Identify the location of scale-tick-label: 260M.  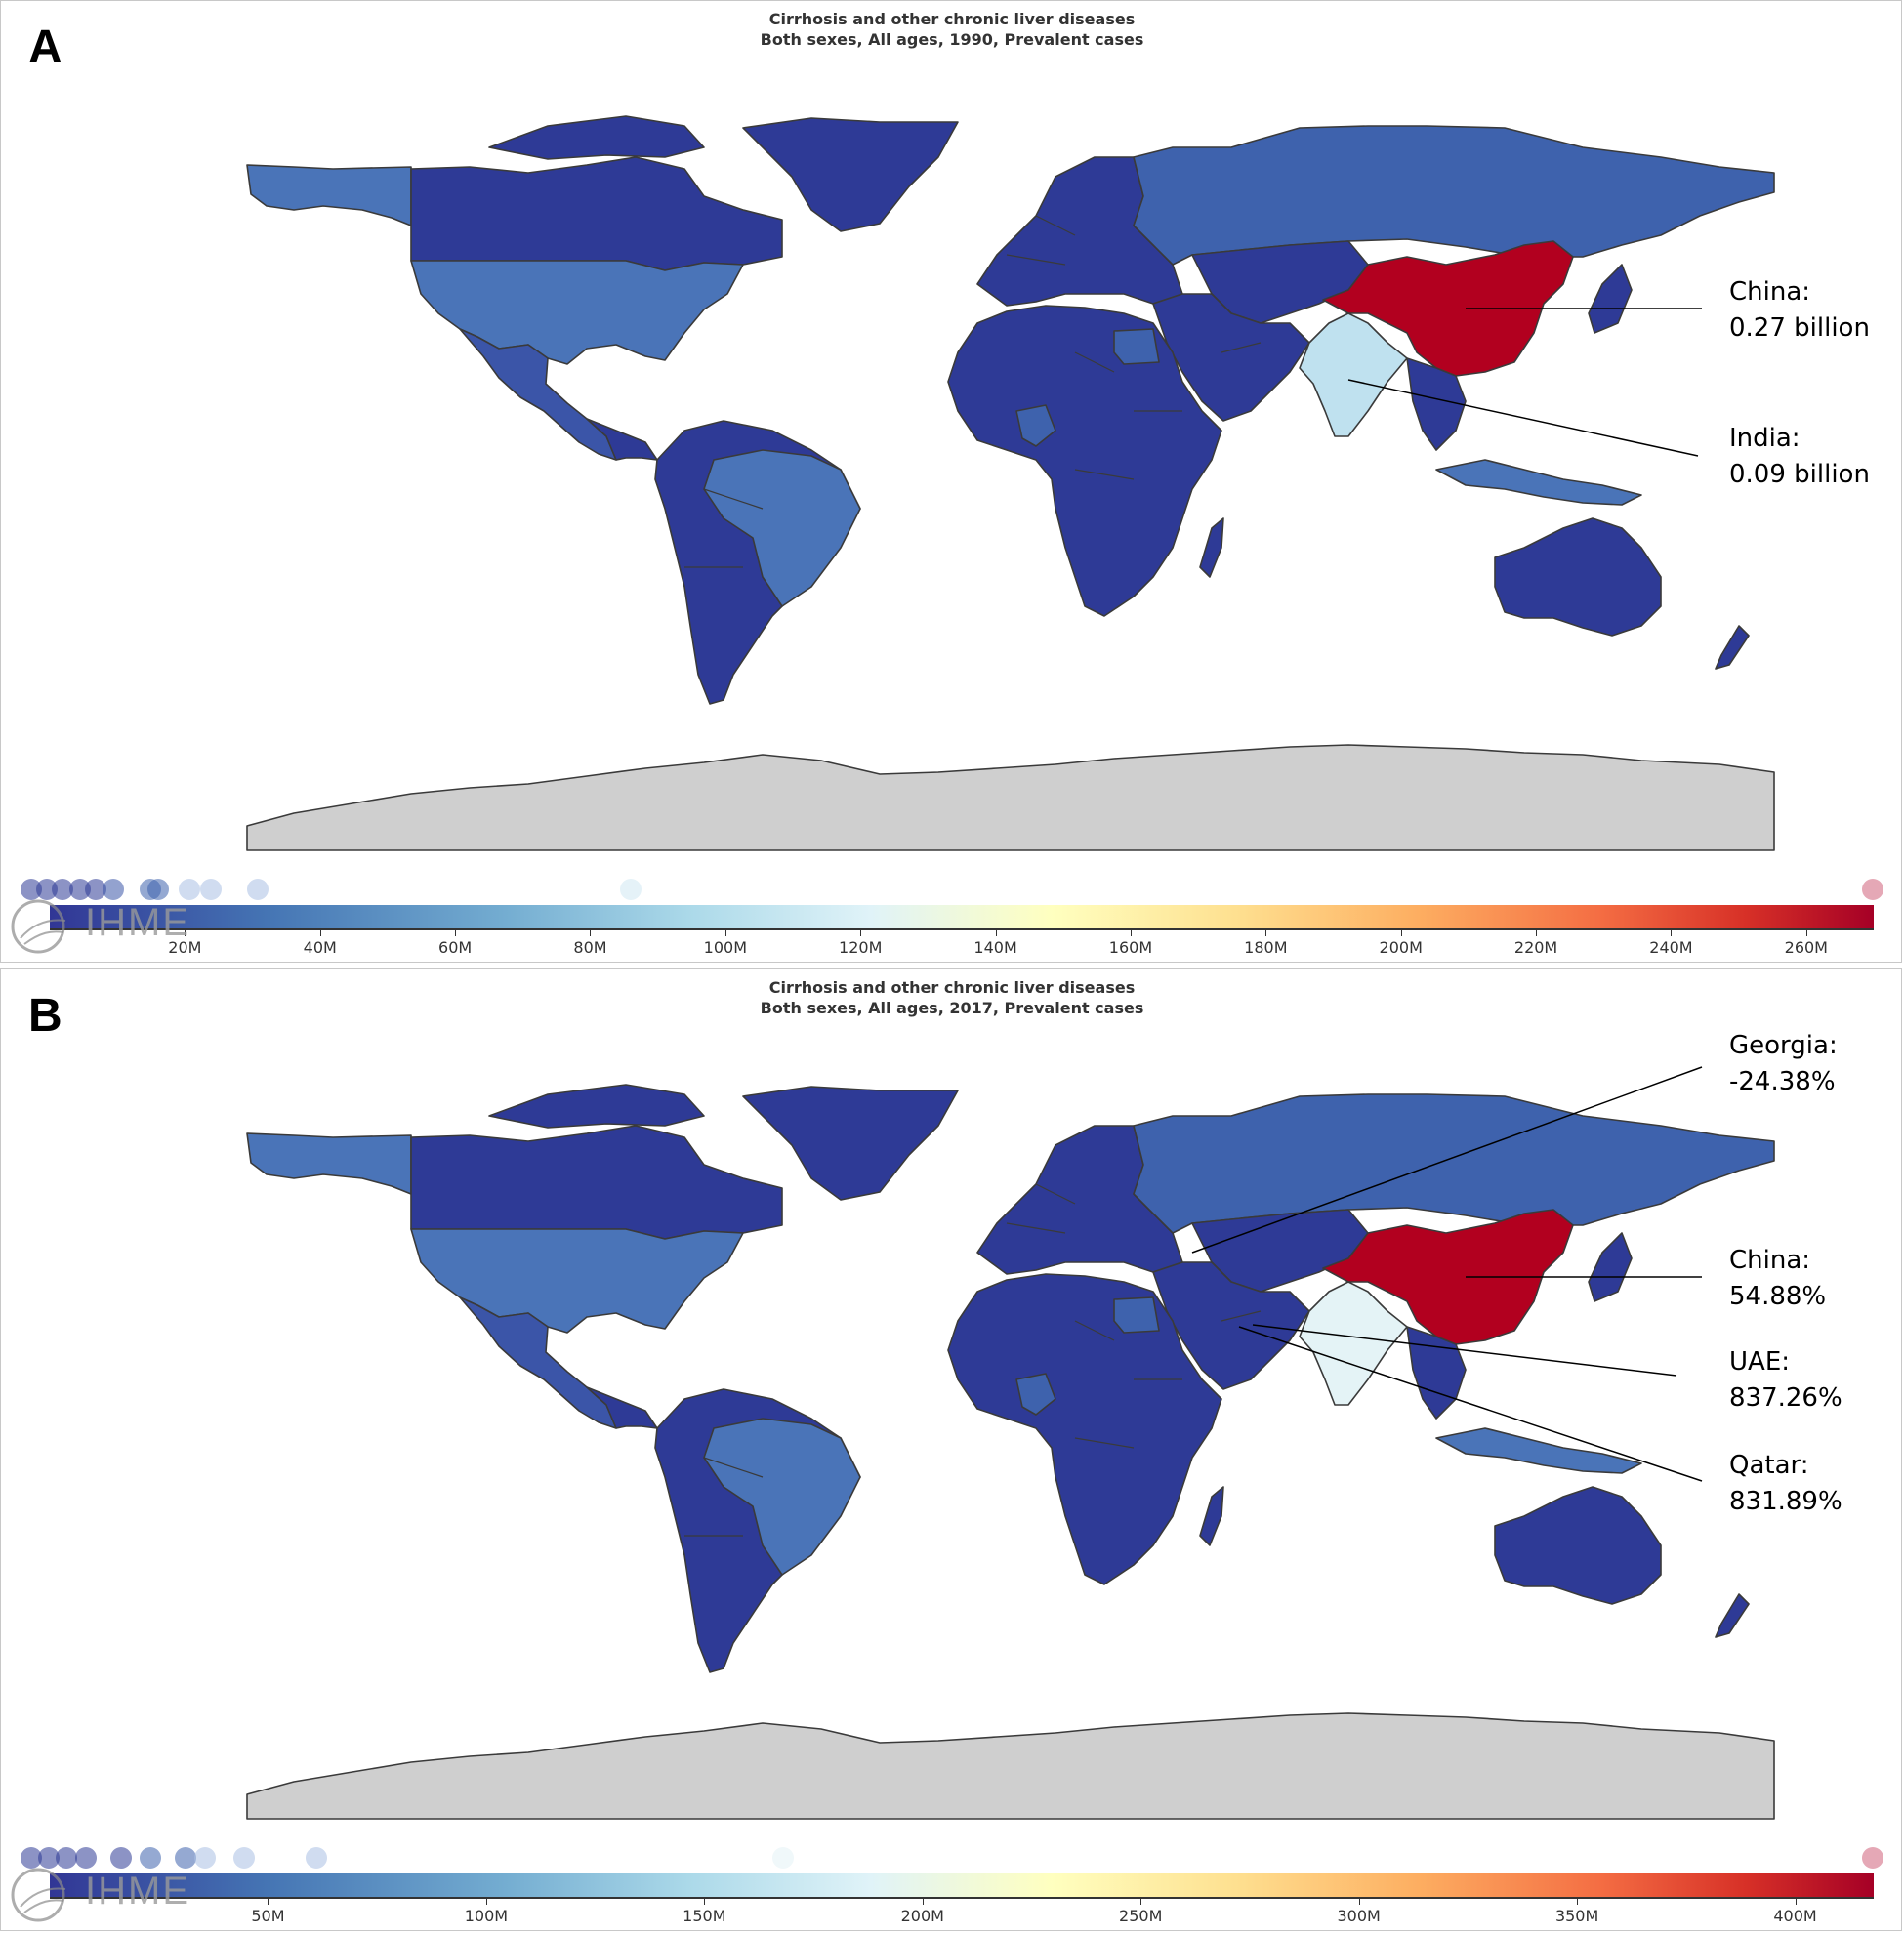
(1806, 947).